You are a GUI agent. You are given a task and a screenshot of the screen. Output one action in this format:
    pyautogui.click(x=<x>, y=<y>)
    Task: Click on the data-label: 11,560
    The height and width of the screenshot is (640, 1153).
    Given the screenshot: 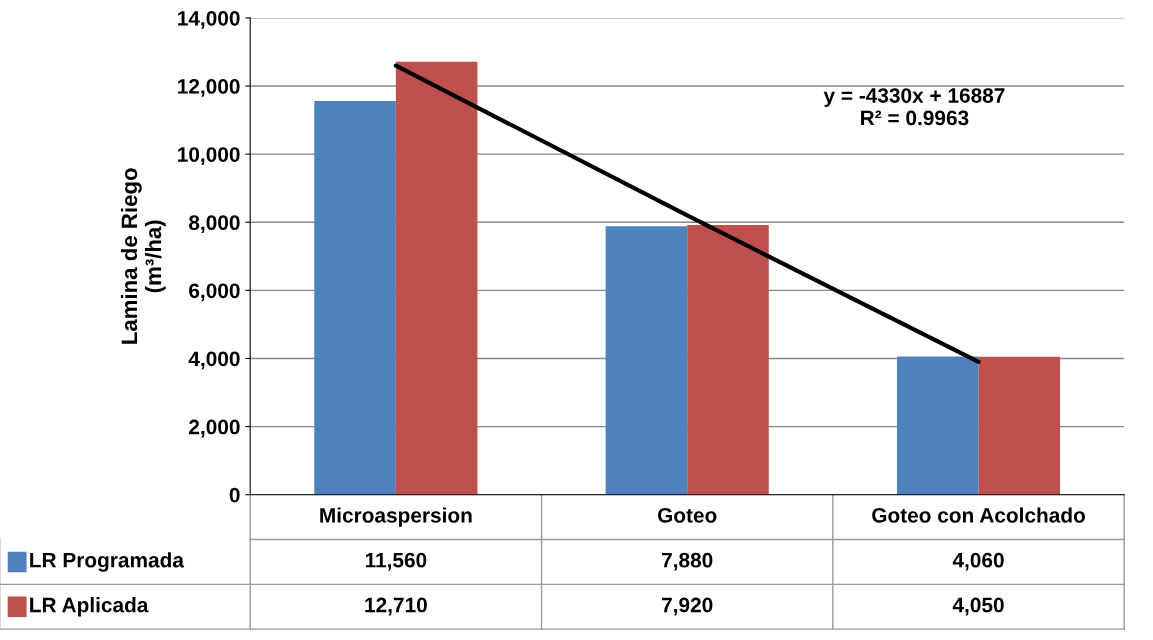 What is the action you would take?
    pyautogui.click(x=396, y=561)
    